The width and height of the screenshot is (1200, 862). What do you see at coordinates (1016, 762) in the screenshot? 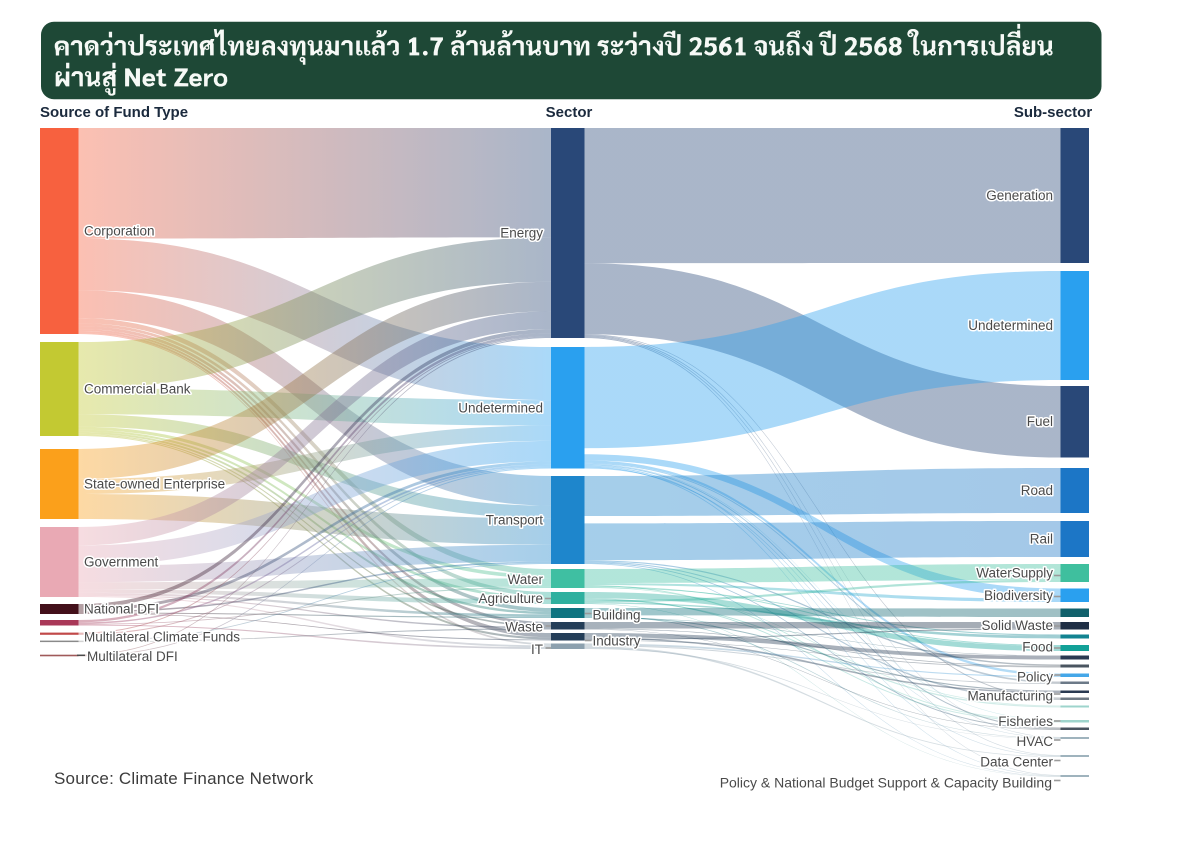
I see `svg-text: Data Center` at bounding box center [1016, 762].